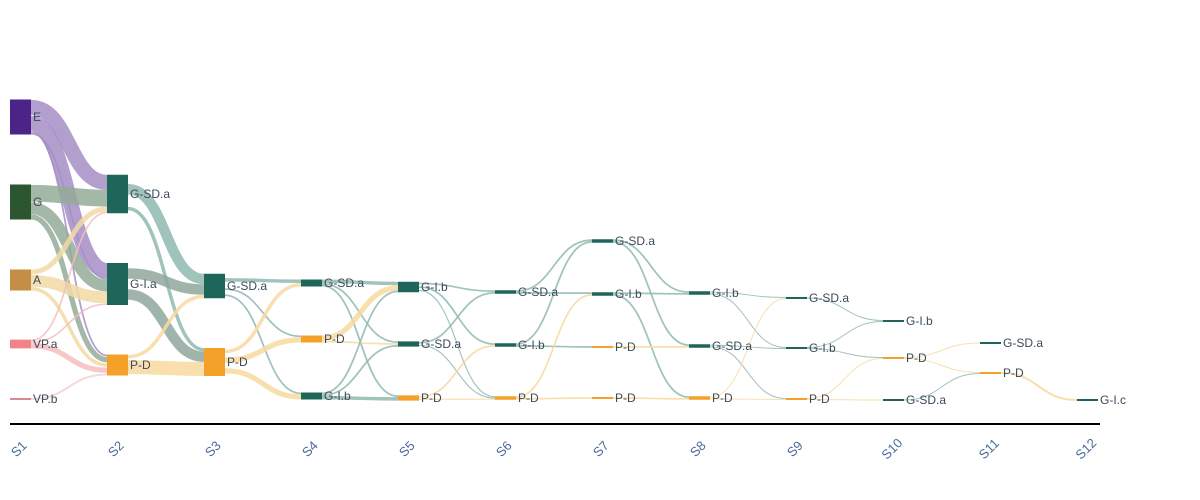 The image size is (1200, 500). Describe the element at coordinates (893, 321) in the screenshot. I see `node-s10-GIb` at that location.